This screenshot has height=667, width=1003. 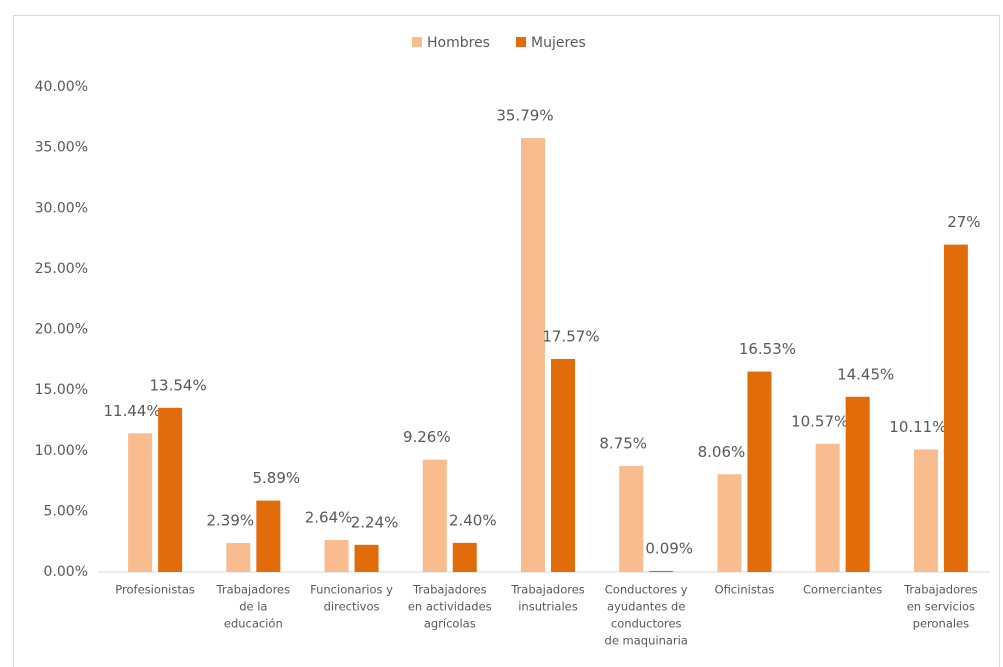 What do you see at coordinates (646, 641) in the screenshot?
I see `x-tick-label: de maquinaria` at bounding box center [646, 641].